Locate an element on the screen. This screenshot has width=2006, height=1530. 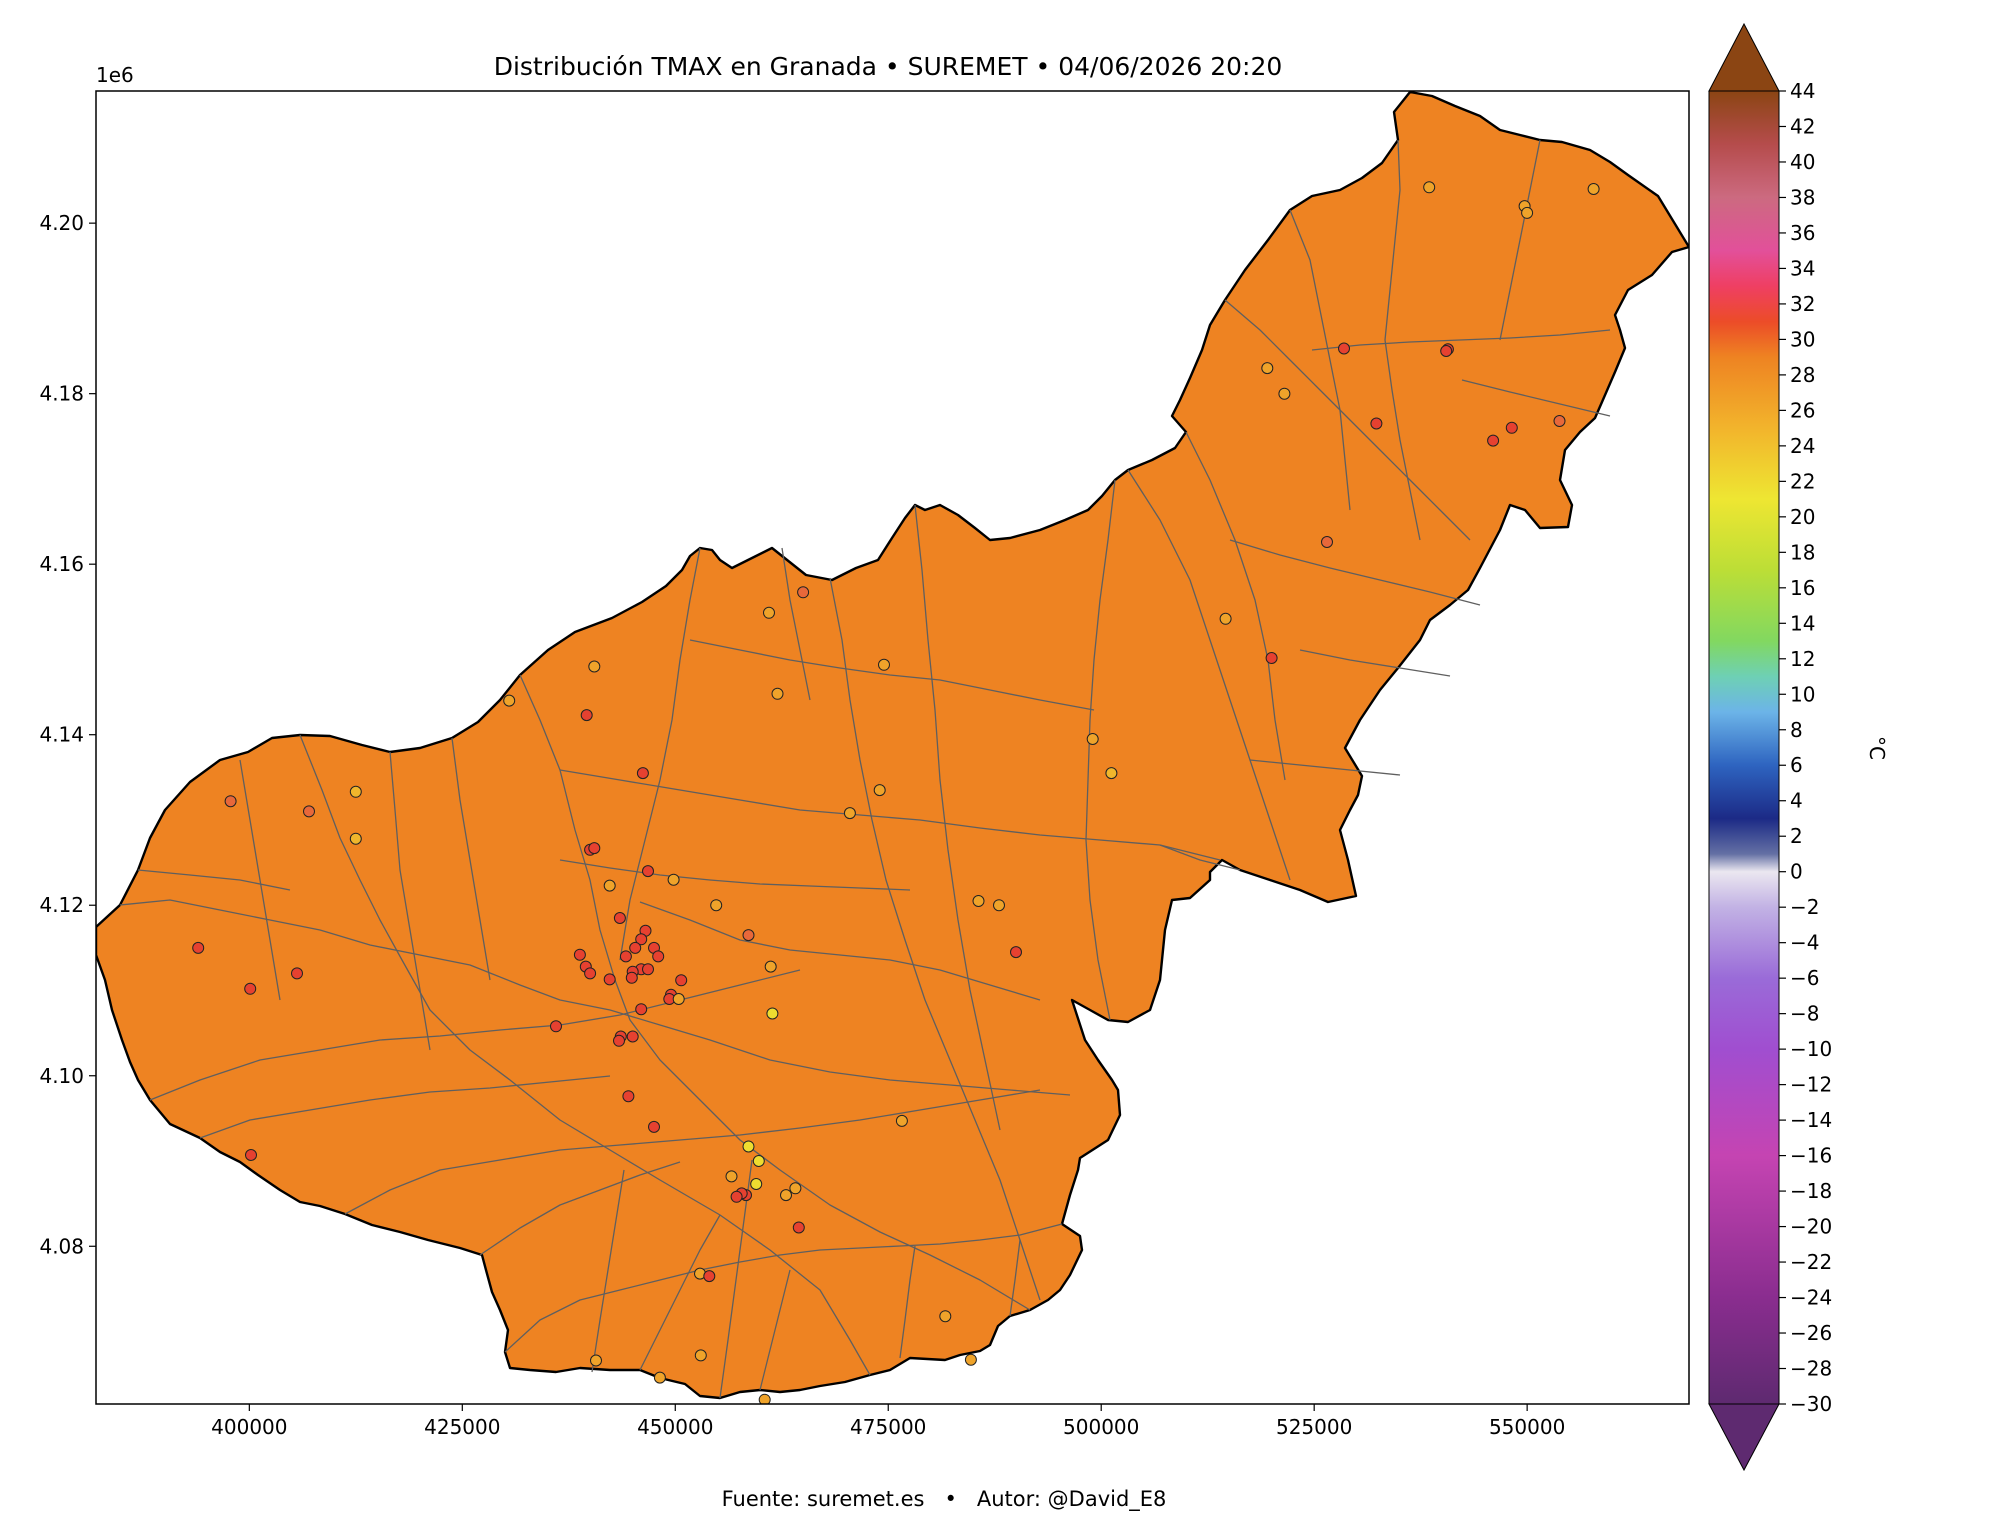
colorbar-tick-label: −20 is located at coordinates (1811, 1227).